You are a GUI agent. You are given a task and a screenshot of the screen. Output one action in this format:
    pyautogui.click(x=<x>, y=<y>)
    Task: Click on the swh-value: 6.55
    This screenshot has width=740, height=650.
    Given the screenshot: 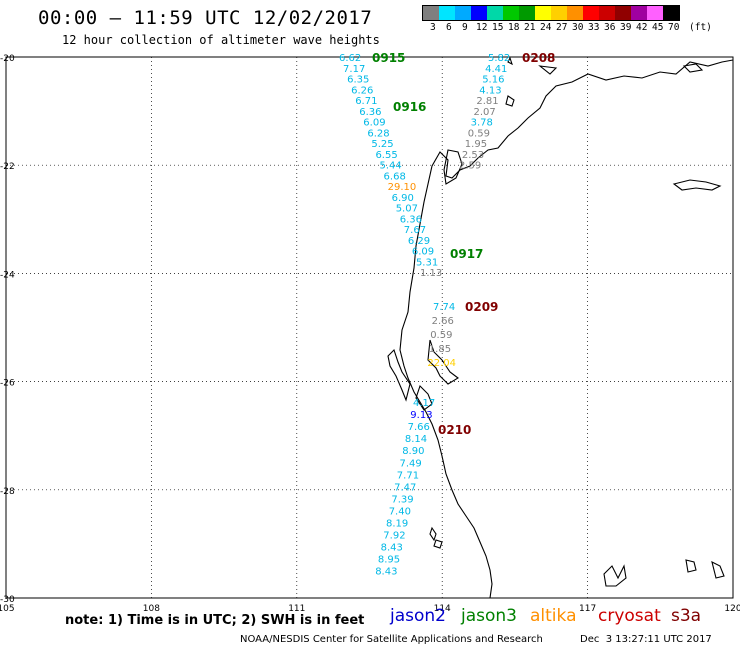 What is the action you would take?
    pyautogui.click(x=386, y=155)
    